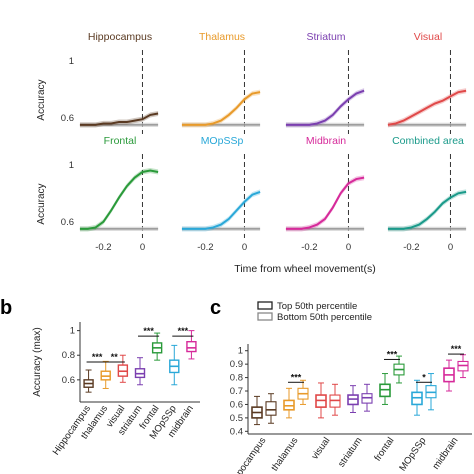  What do you see at coordinates (236, 364) in the screenshot?
I see `y-tick-label: 0.9` at bounding box center [236, 364].